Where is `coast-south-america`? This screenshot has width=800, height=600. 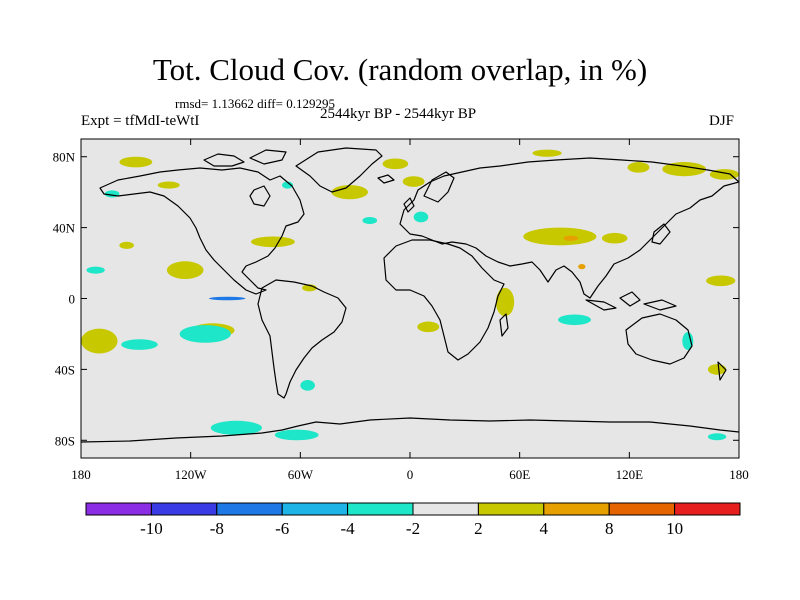
coast-south-america is located at coordinates (302, 339).